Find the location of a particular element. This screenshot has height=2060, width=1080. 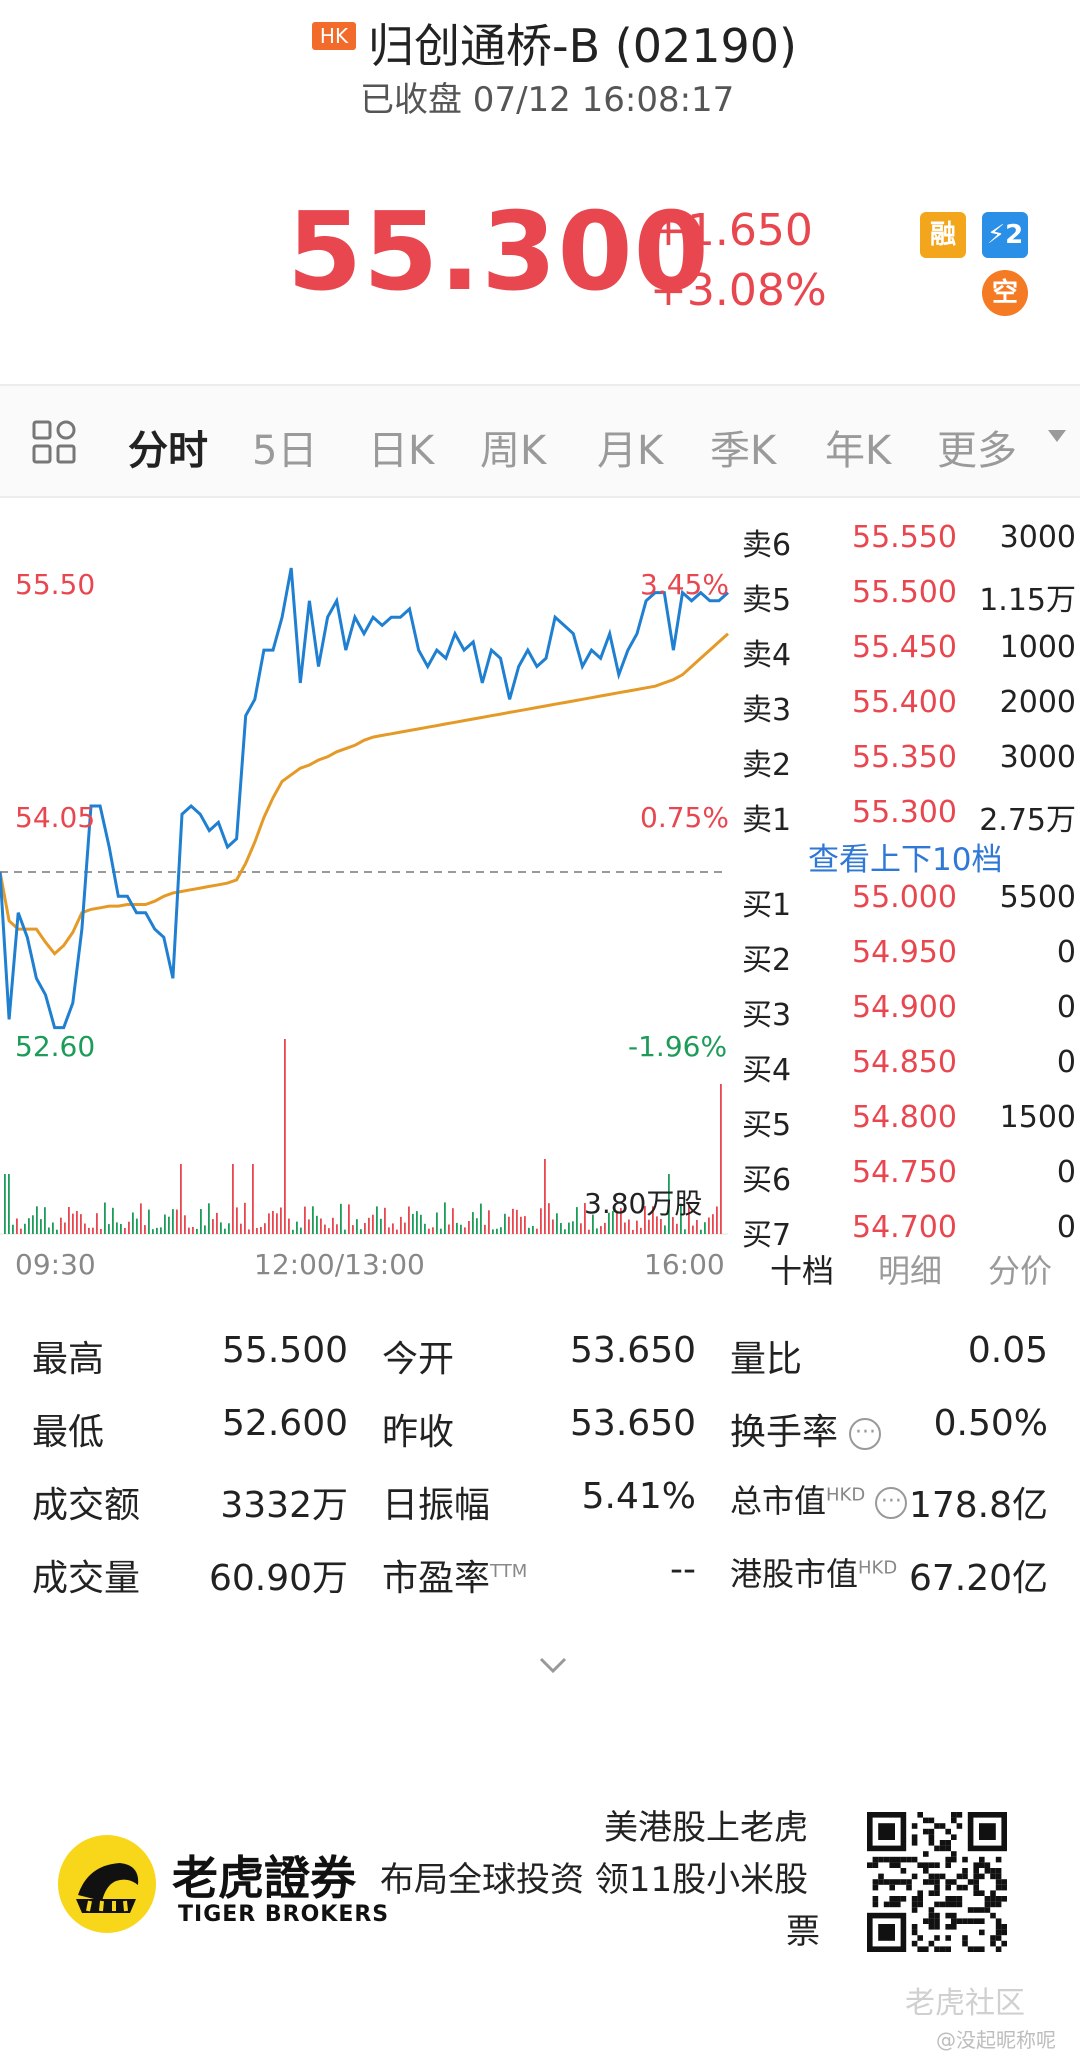

ask-volume: 3000 is located at coordinates (1037, 537).